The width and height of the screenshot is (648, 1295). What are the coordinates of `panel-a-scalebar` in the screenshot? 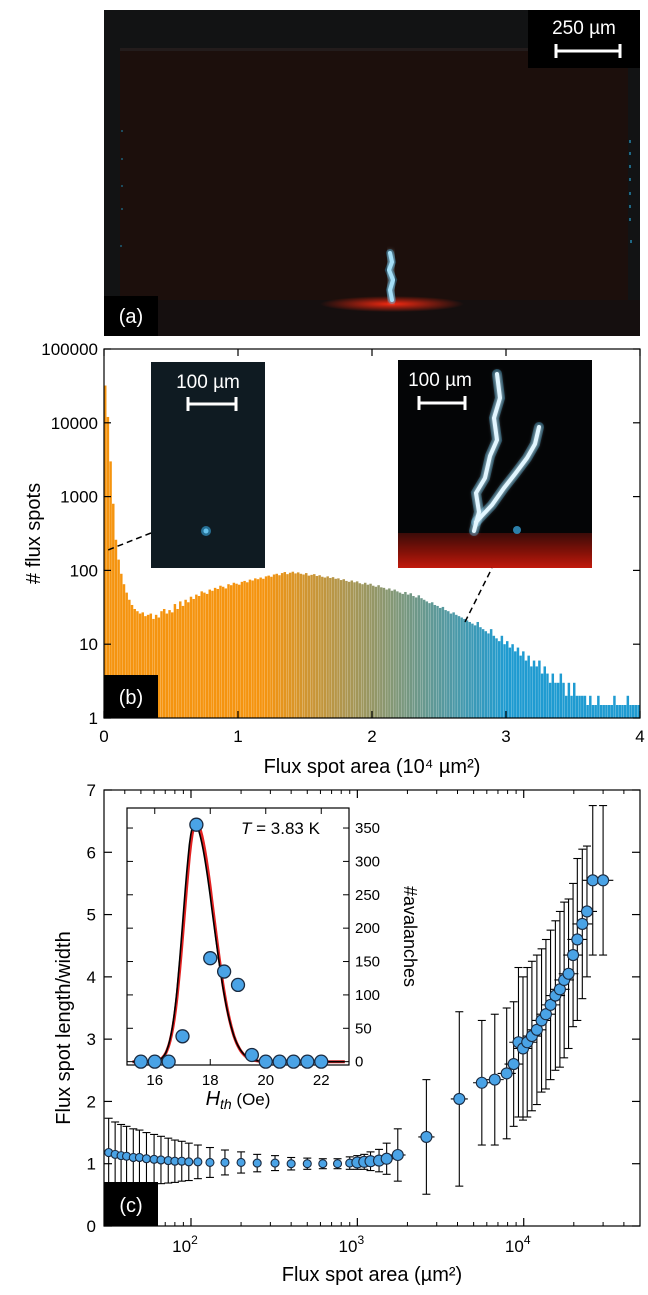 It's located at (588, 51).